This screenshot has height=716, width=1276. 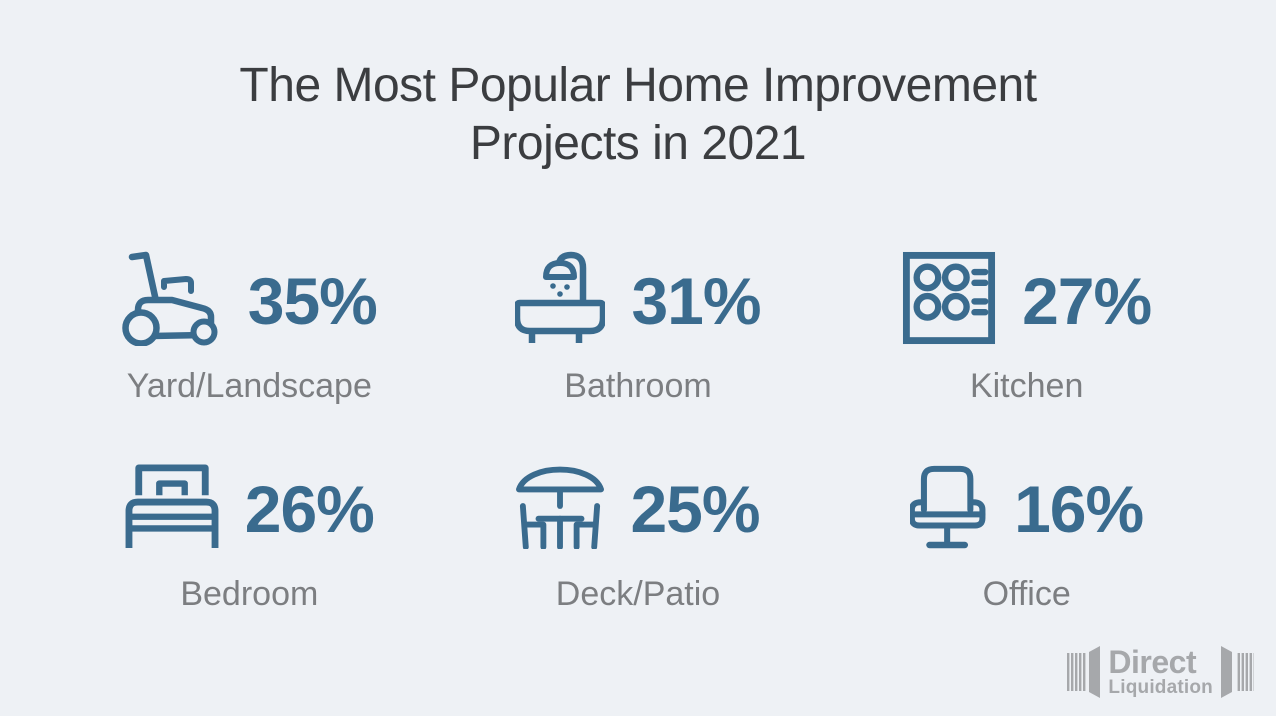 I want to click on barcode-right-icon, so click(x=1237, y=672).